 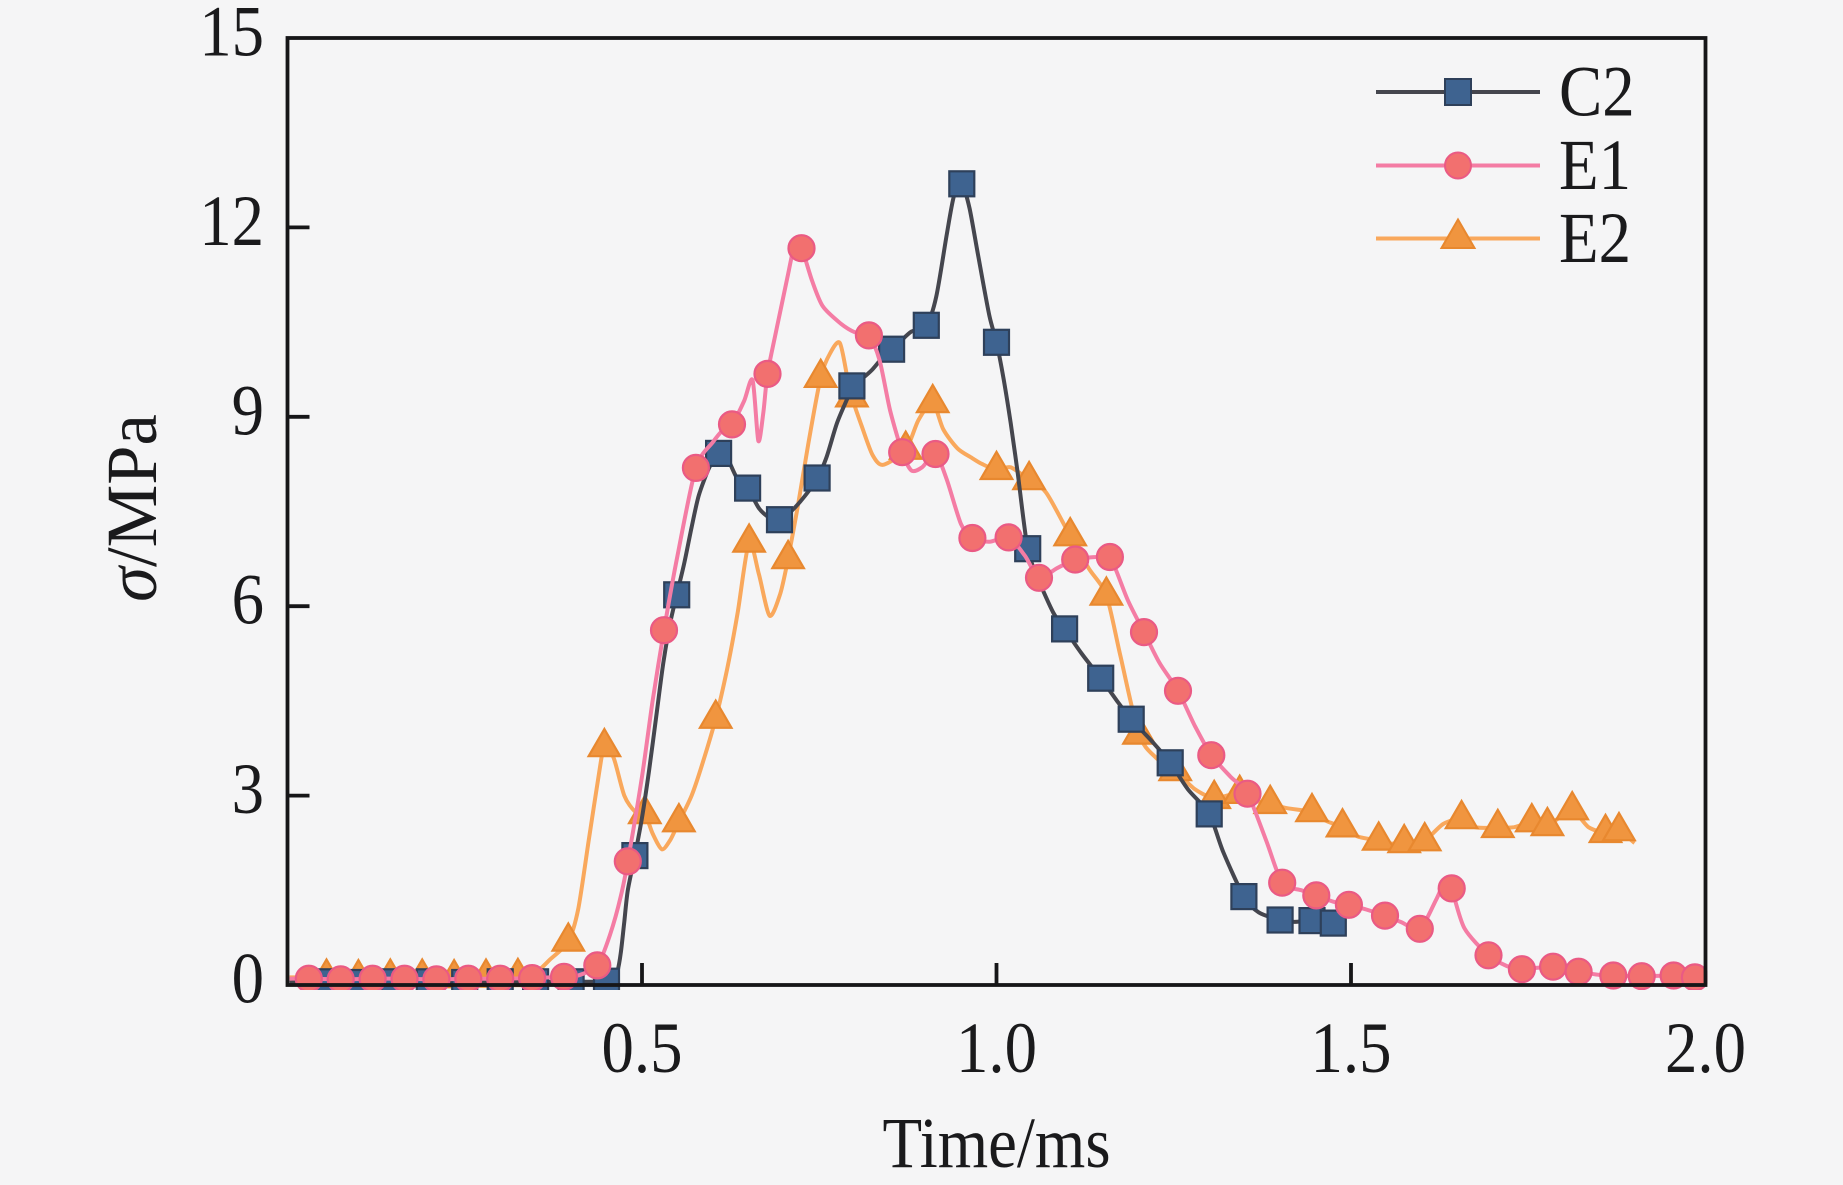 I want to click on svg-text: 0, so click(x=248, y=978).